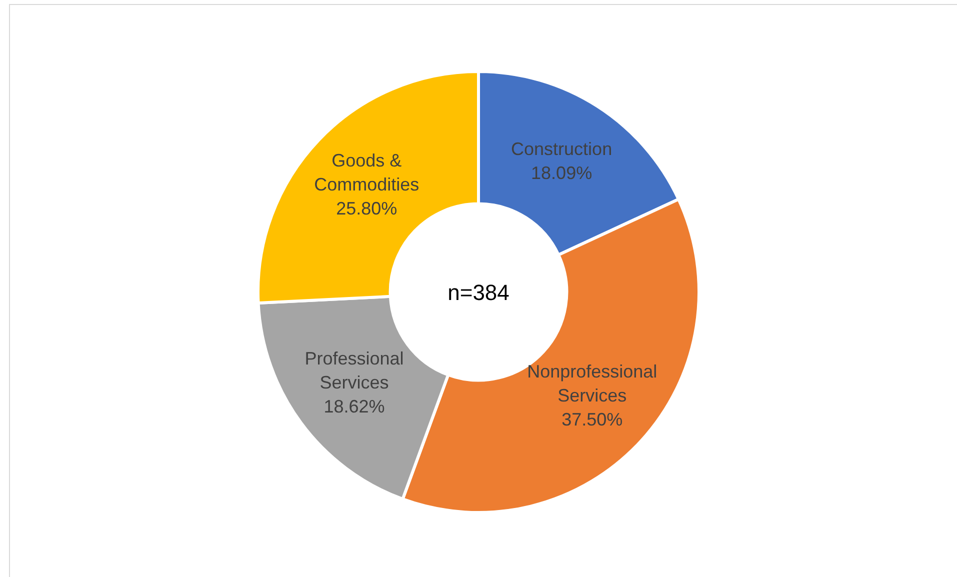 This screenshot has width=957, height=577. Describe the element at coordinates (367, 208) in the screenshot. I see `data-label: 25.80%` at that location.